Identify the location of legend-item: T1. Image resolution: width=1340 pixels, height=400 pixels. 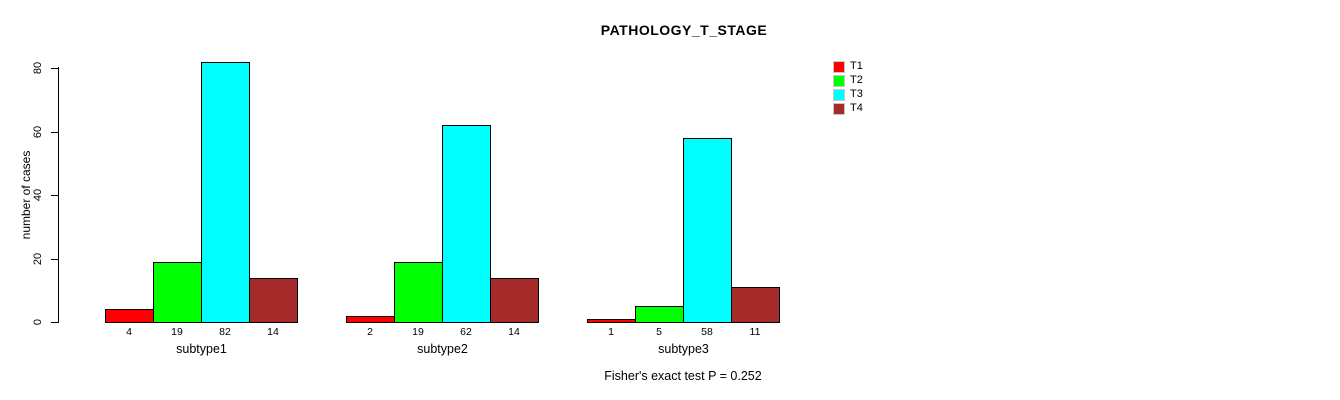
(848, 66).